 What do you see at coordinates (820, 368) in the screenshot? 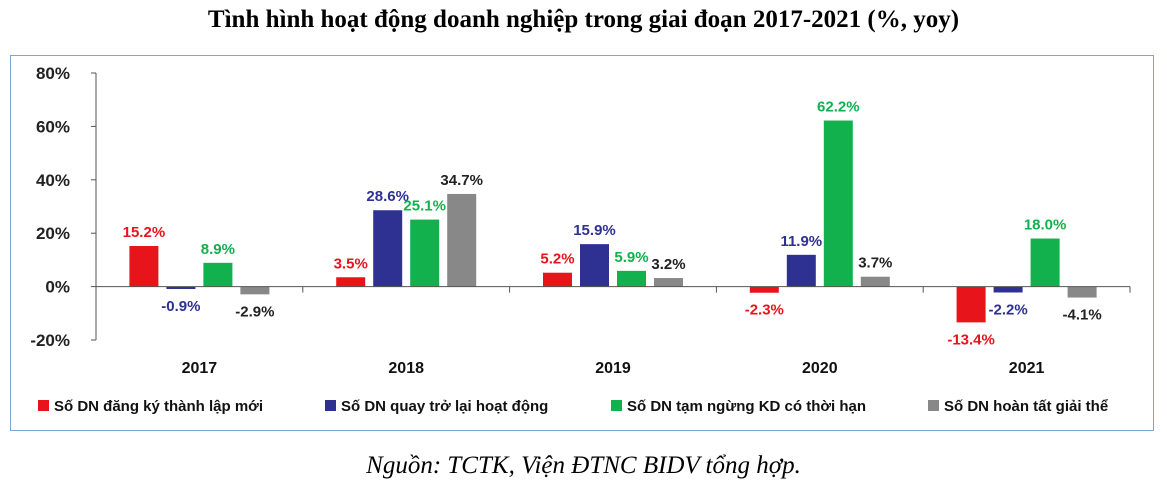
I see `category-label-2020: 2020` at bounding box center [820, 368].